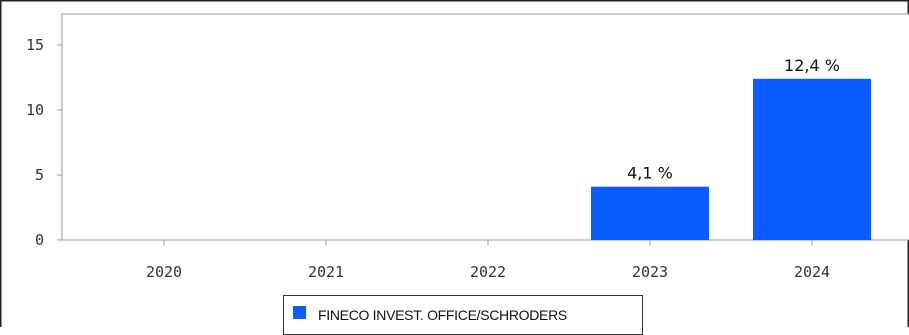 The image size is (909, 335). What do you see at coordinates (485, 260) in the screenshot?
I see `x-axis: 2020 2021 2022 2023 2024` at bounding box center [485, 260].